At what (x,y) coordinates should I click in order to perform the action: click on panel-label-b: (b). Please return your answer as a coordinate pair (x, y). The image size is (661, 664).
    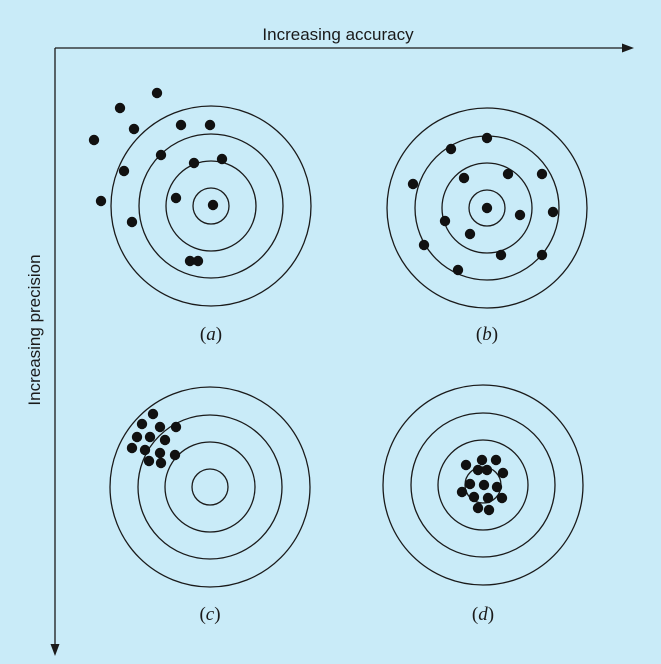
    Looking at the image, I should click on (487, 334).